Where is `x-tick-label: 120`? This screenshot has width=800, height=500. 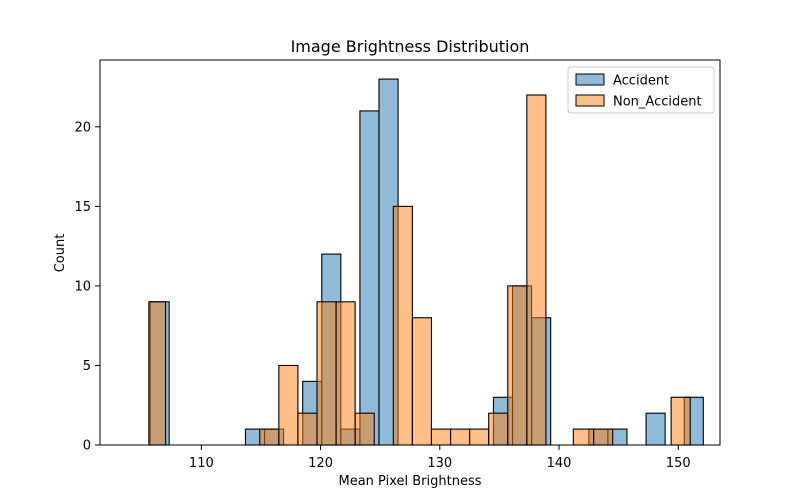 x-tick-label: 120 is located at coordinates (320, 463).